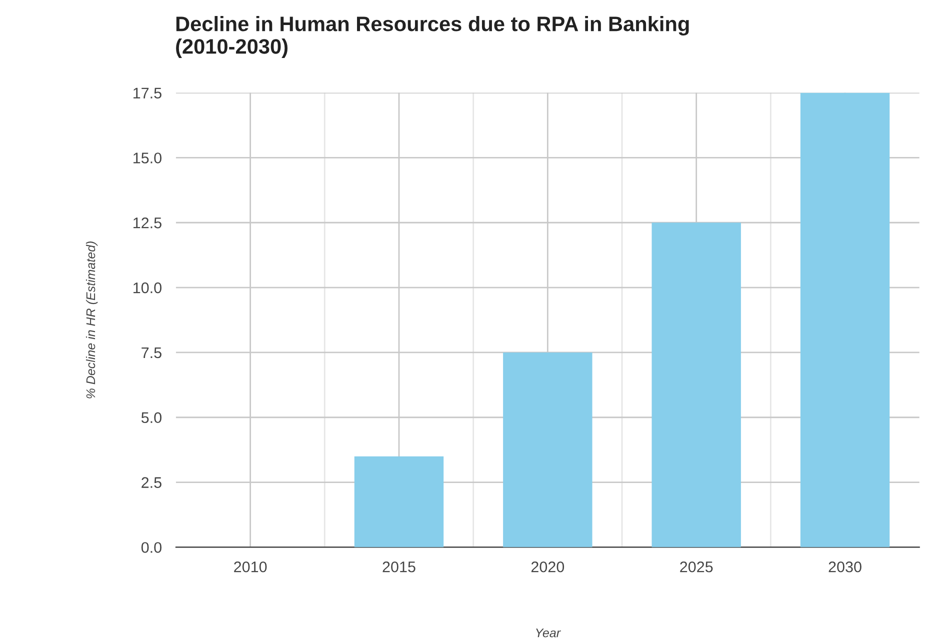 The width and height of the screenshot is (941, 640). I want to click on y-tick-label: 7.5, so click(152, 352).